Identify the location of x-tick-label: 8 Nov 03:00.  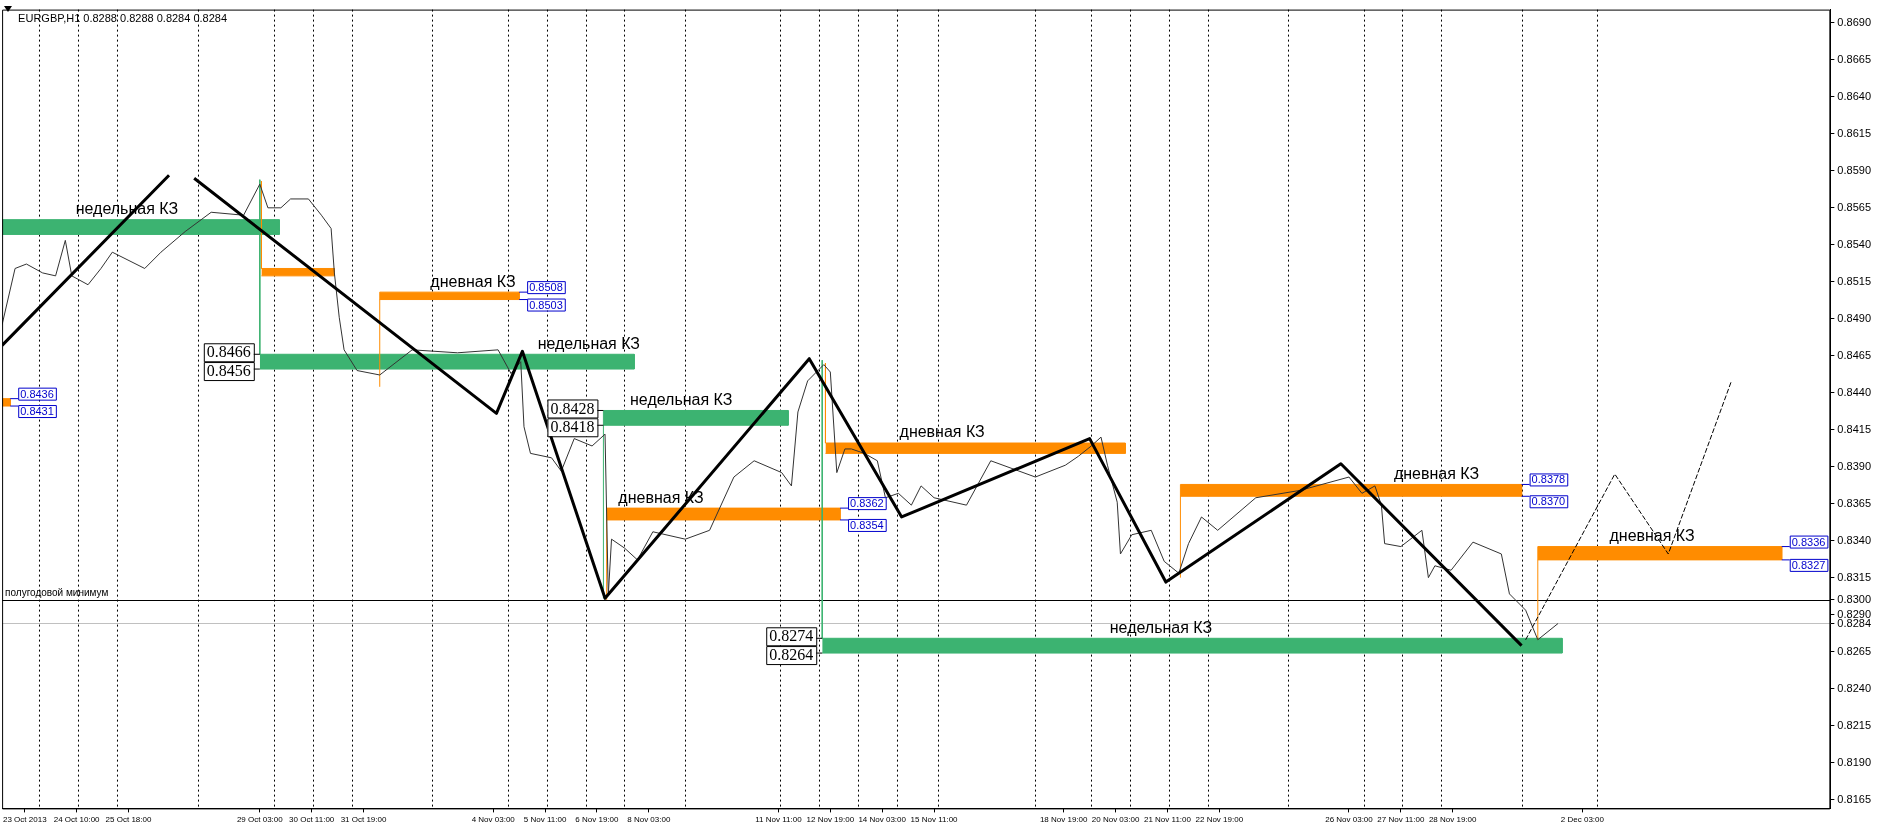
(649, 820).